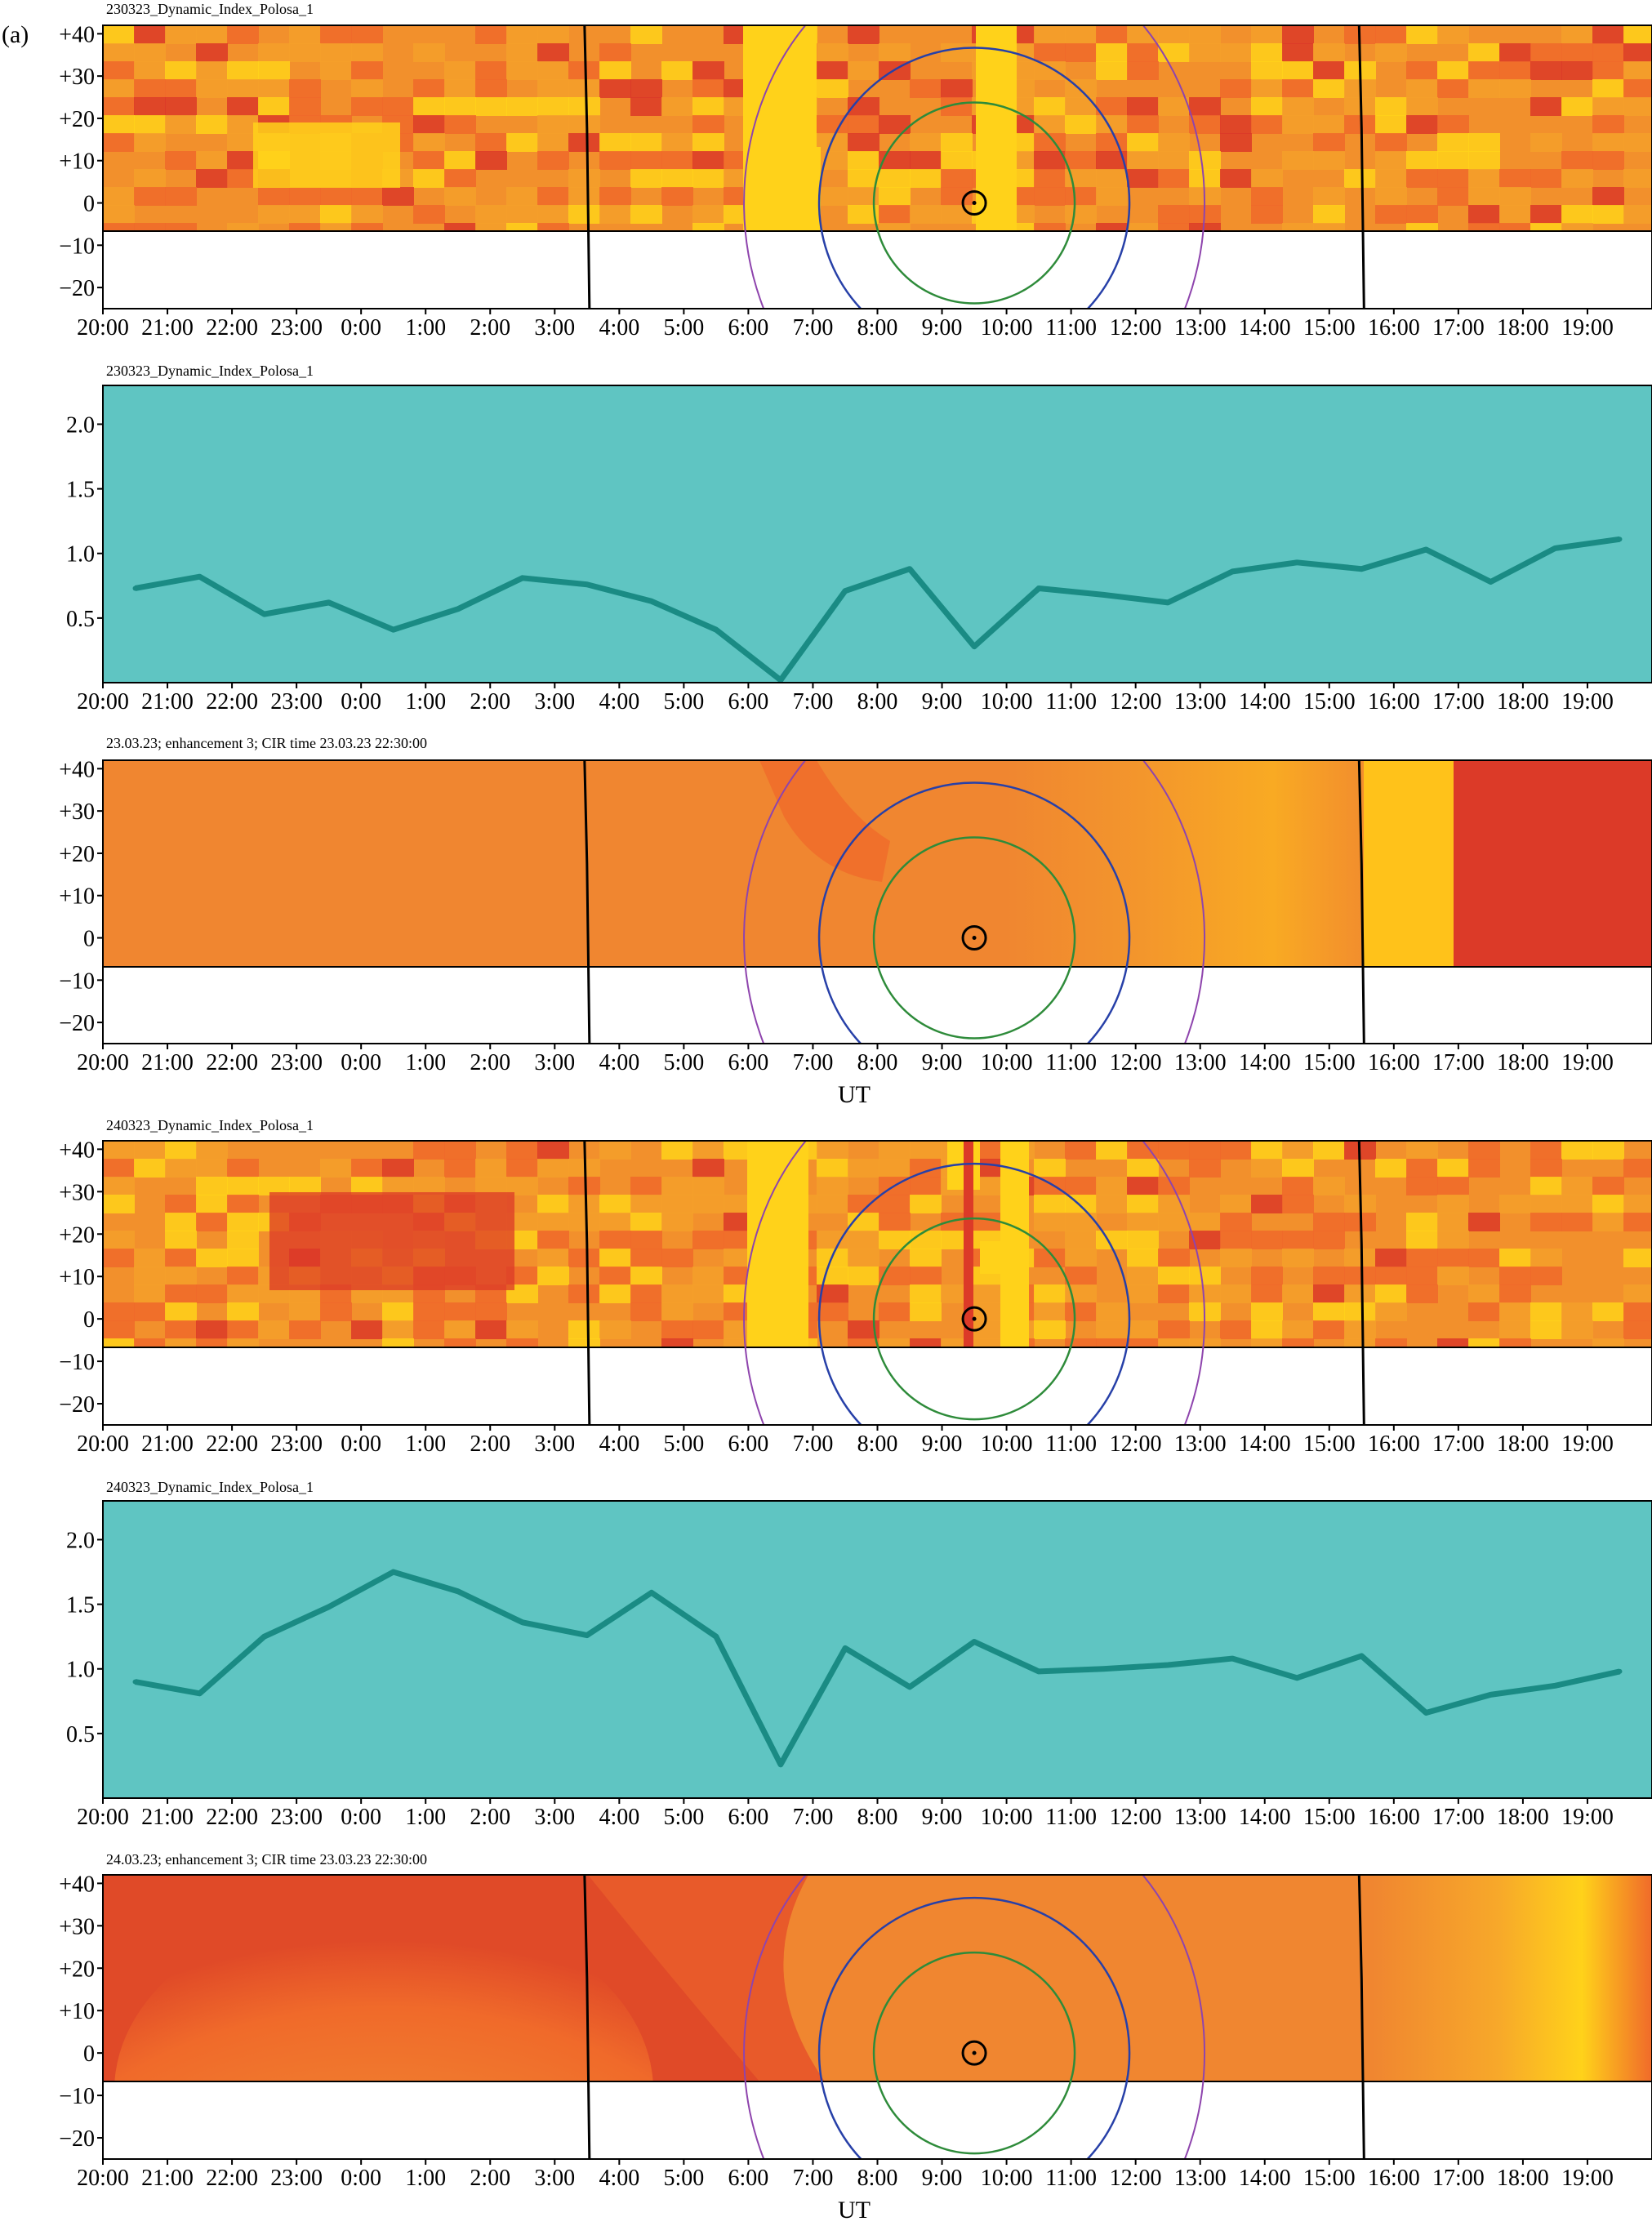 The width and height of the screenshot is (1652, 2226). I want to click on y-tick-label: 0, so click(89, 2054).